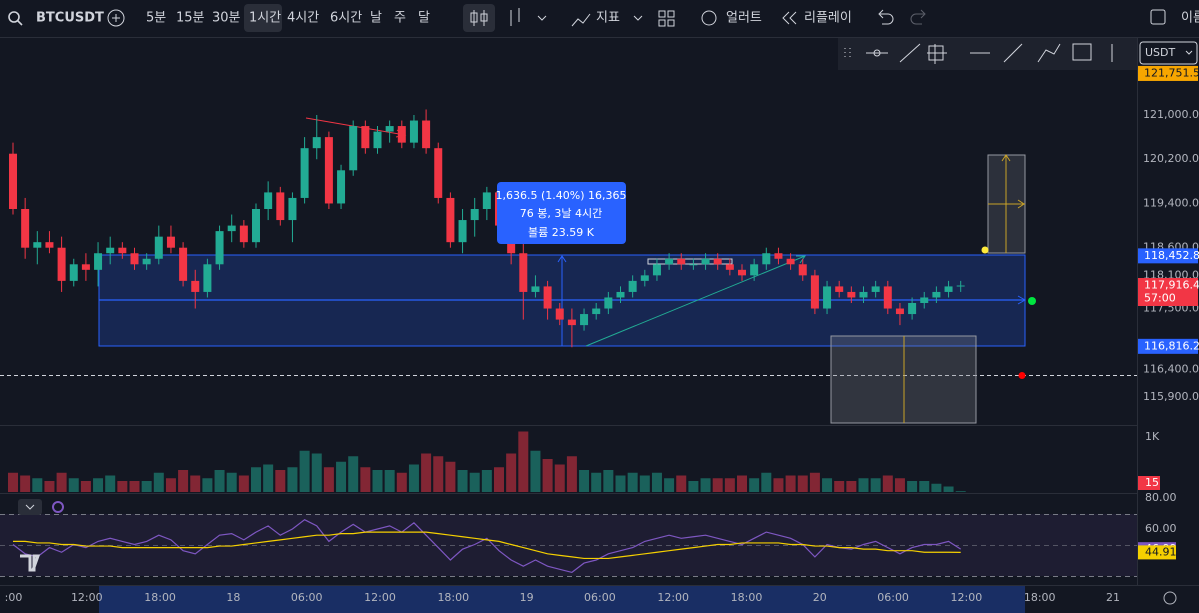 The height and width of the screenshot is (613, 1199). Describe the element at coordinates (487, 546) in the screenshot. I see `rsi-pane` at that location.